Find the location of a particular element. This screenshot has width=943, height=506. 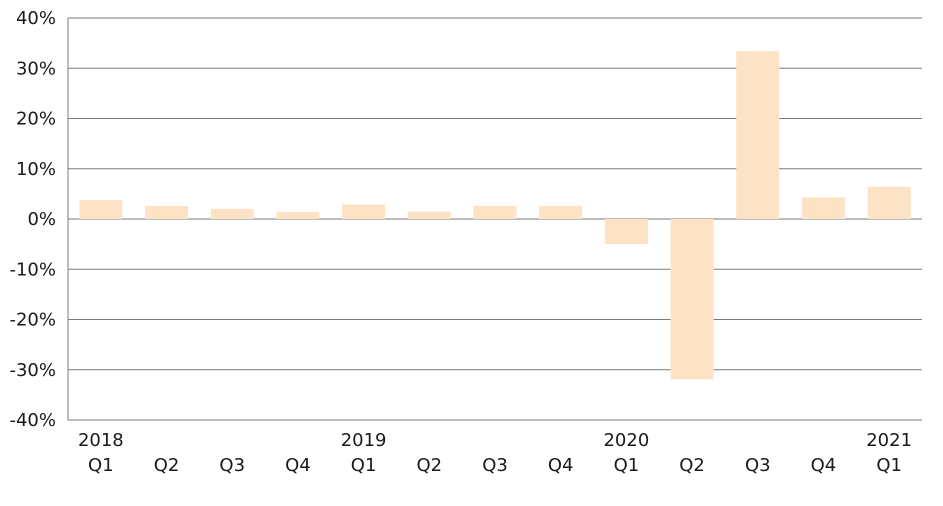

x-year-label: 2020 is located at coordinates (626, 440).